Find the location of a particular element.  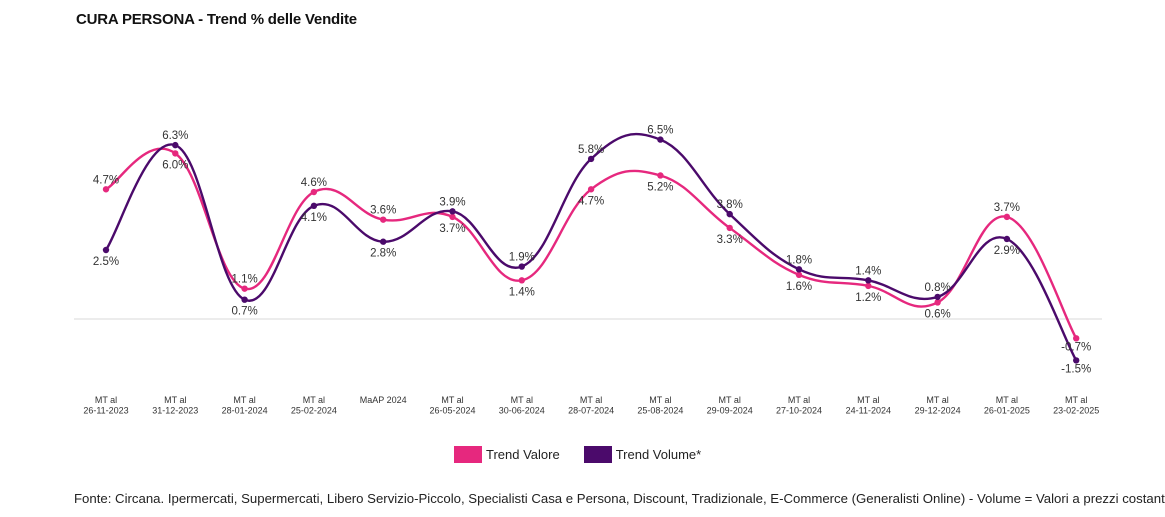

x-tick-label: 26-01-2025 is located at coordinates (1007, 411).